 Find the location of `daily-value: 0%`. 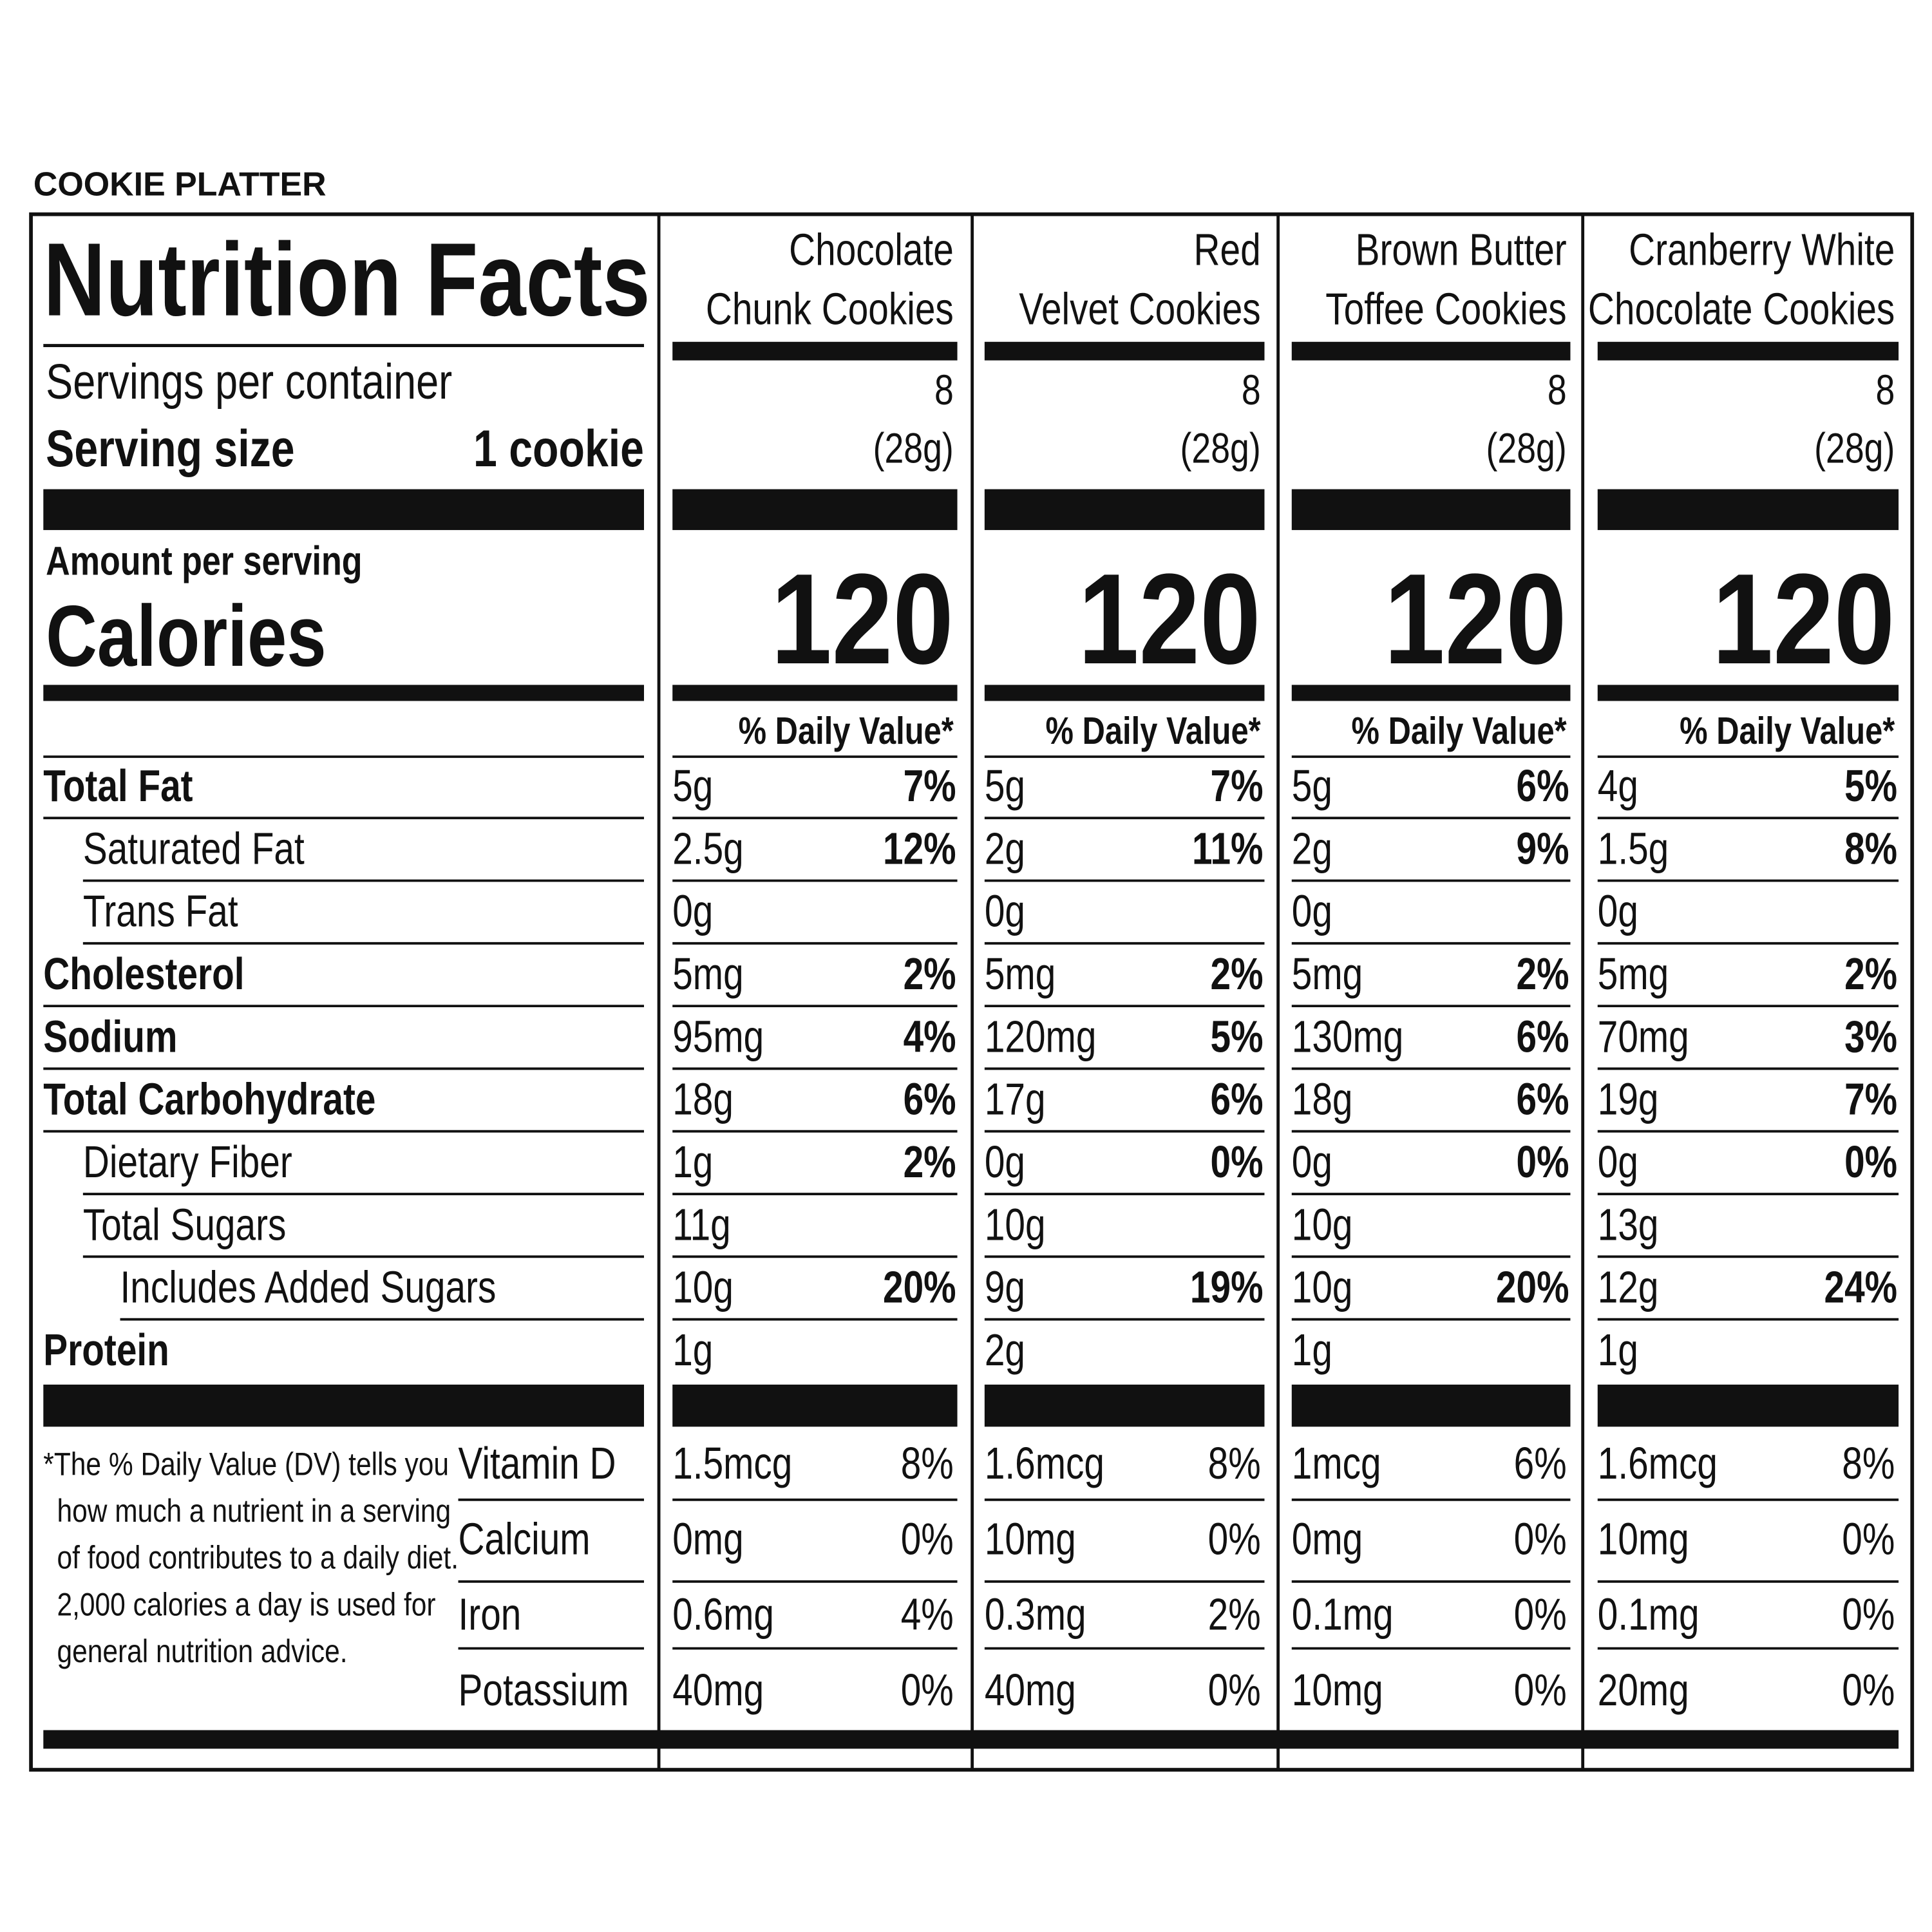

daily-value: 0% is located at coordinates (1870, 1163).